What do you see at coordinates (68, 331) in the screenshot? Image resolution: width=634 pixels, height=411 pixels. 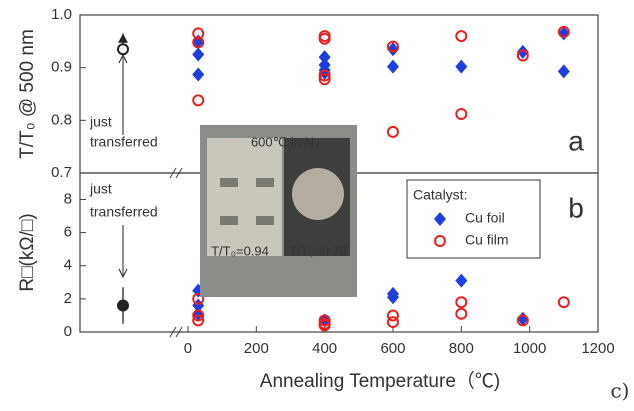 I see `y-tick-label: 0` at bounding box center [68, 331].